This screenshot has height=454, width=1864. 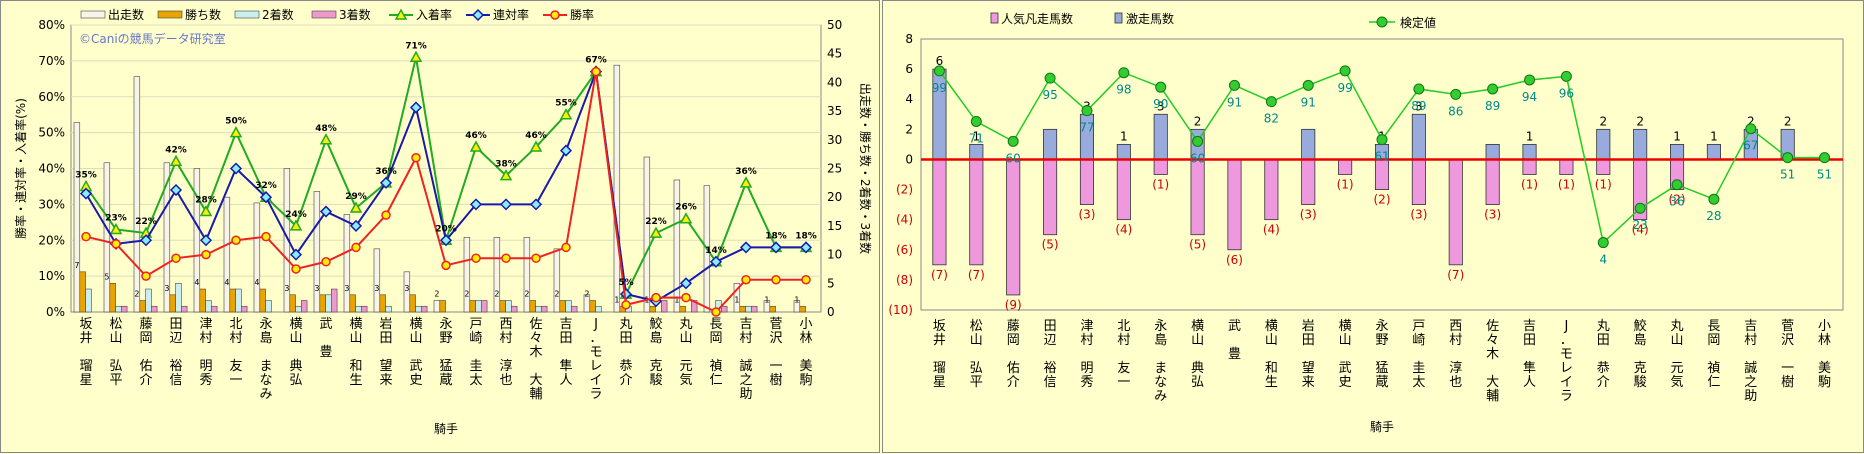 What do you see at coordinates (376, 288) in the screenshot?
I see `wins-data-label: 3` at bounding box center [376, 288].